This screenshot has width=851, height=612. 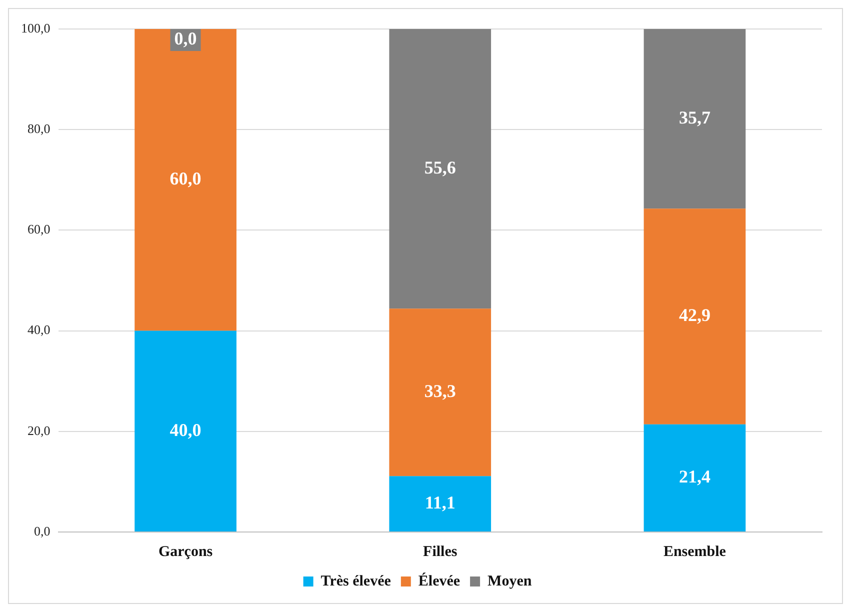 What do you see at coordinates (39, 430) in the screenshot?
I see `y-tick-label: 20,0` at bounding box center [39, 430].